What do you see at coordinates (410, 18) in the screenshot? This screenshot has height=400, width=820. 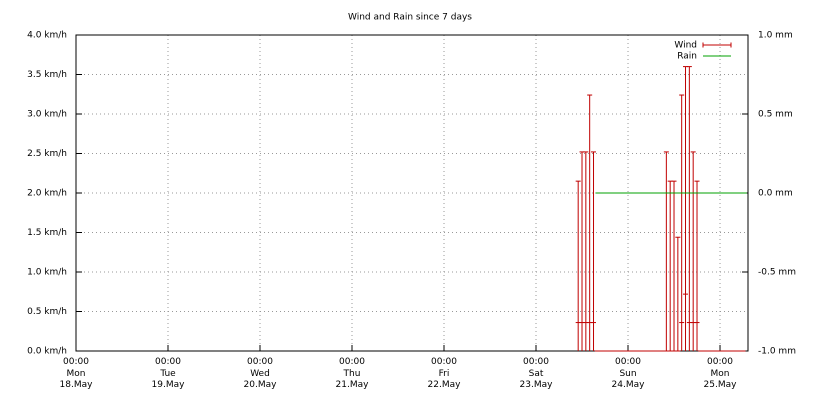 I see `chart-title: Wind and Rain since 7 days` at bounding box center [410, 18].